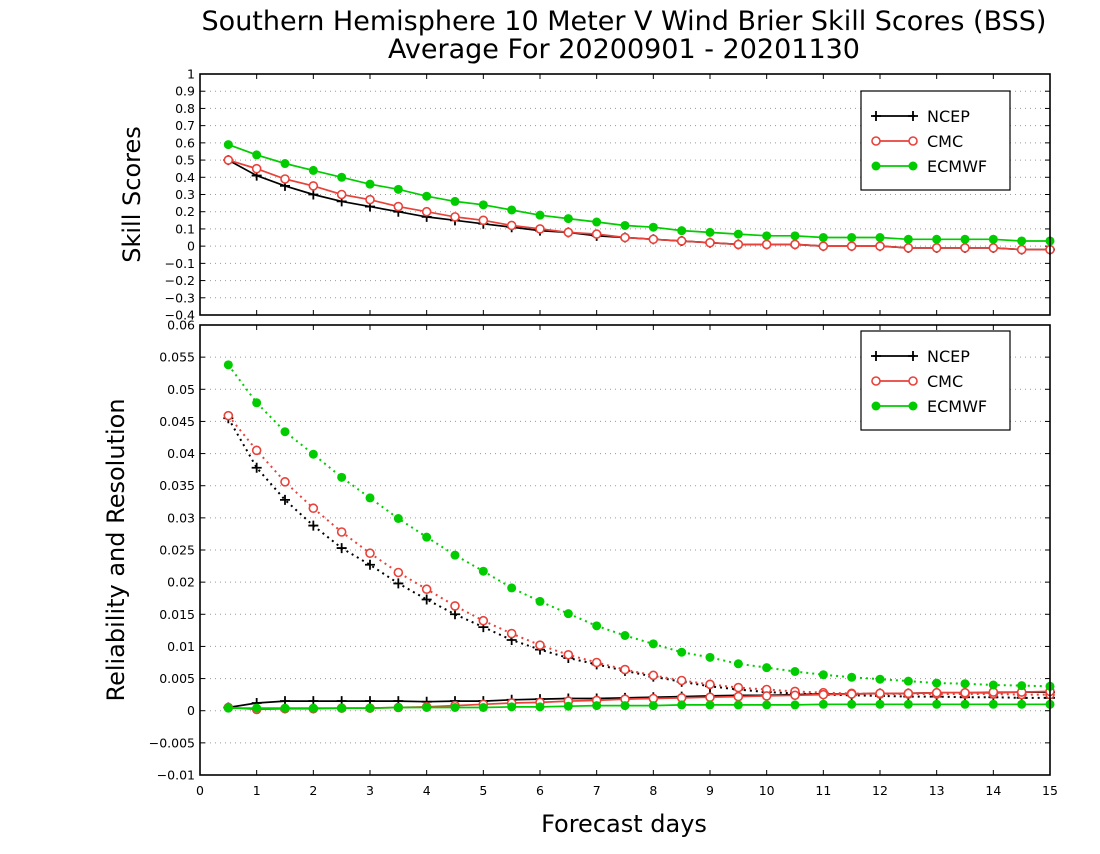  Describe the element at coordinates (180, 297) in the screenshot. I see `top-y-tick-label: −0.3` at that location.